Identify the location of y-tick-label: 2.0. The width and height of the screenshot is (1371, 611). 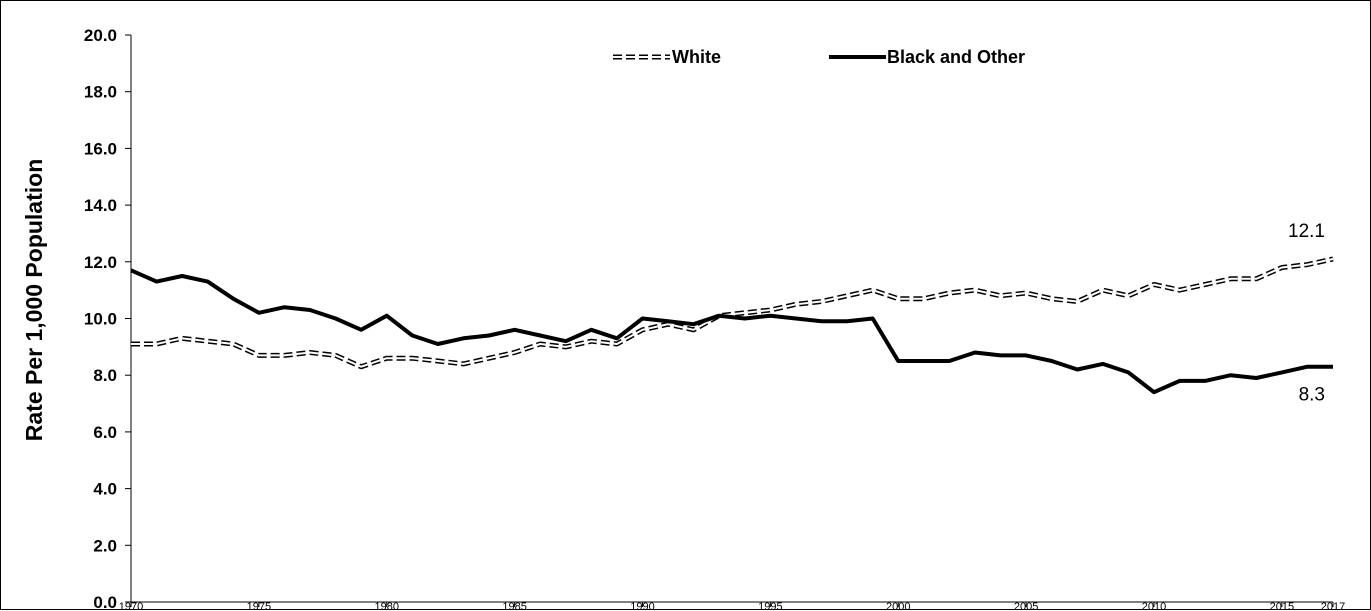
(105, 545).